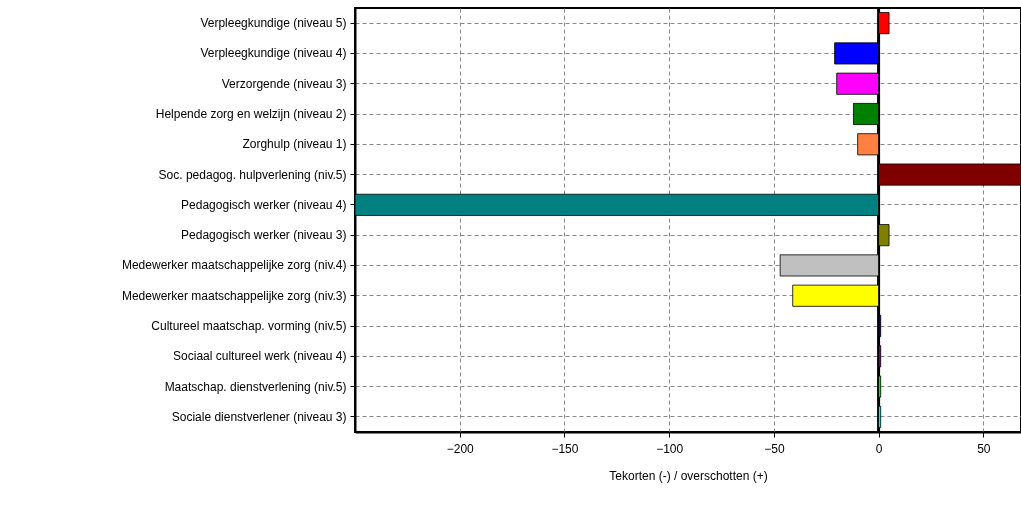 Image resolution: width=1021 pixels, height=529 pixels. What do you see at coordinates (252, 174) in the screenshot?
I see `y-tick-label: Soc. pedagog. hulpverlening (niv.5)` at bounding box center [252, 174].